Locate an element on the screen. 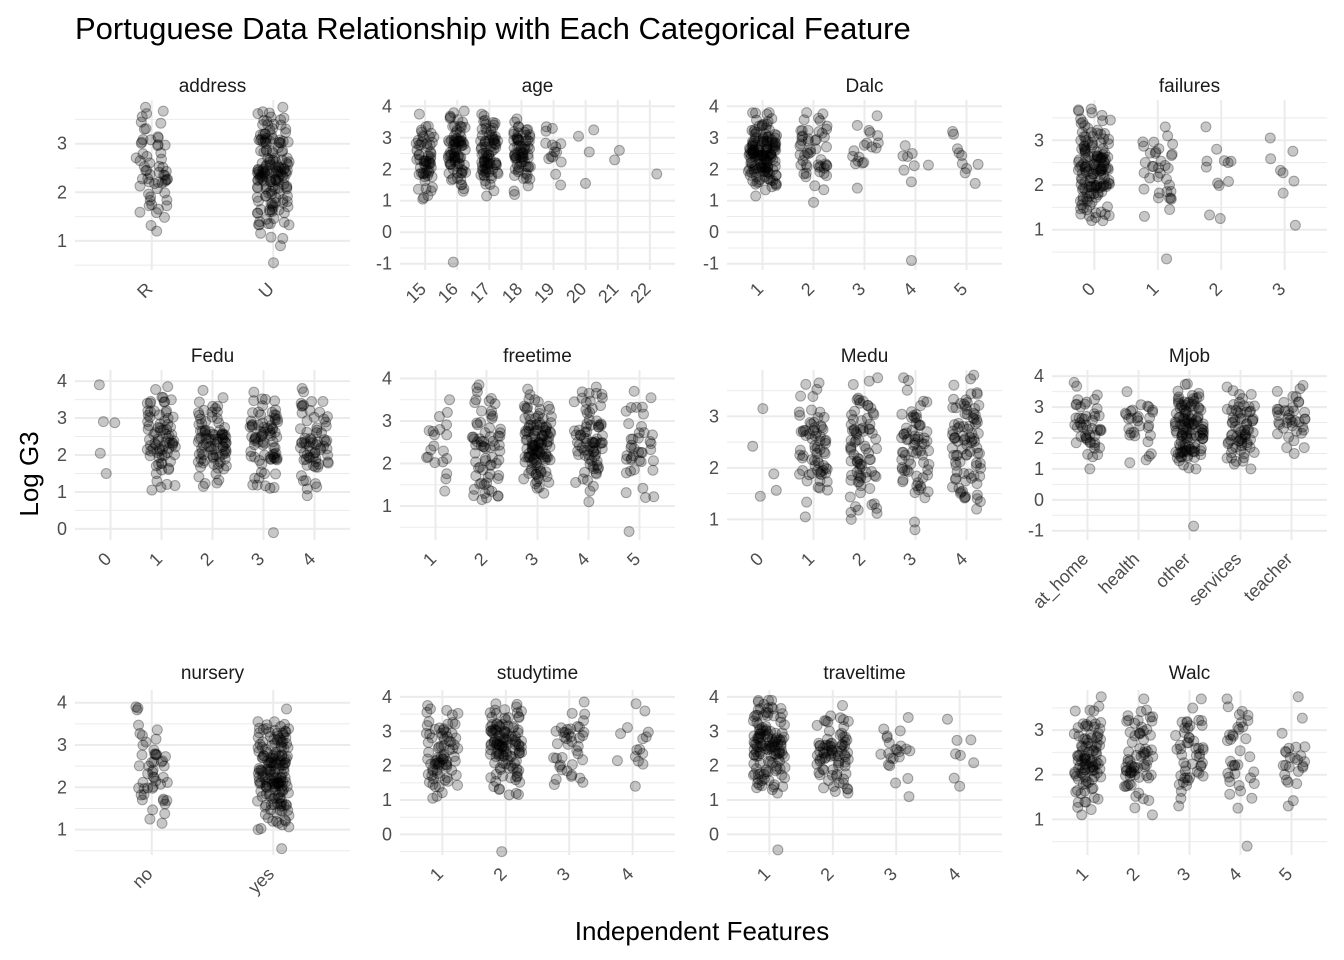 Image resolution: width=1344 pixels, height=960 pixels. y-tick-label: 4 is located at coordinates (62, 381).